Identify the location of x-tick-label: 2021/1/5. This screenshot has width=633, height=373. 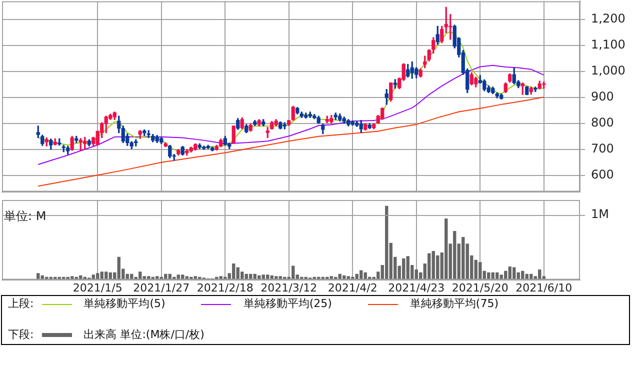
(97, 287).